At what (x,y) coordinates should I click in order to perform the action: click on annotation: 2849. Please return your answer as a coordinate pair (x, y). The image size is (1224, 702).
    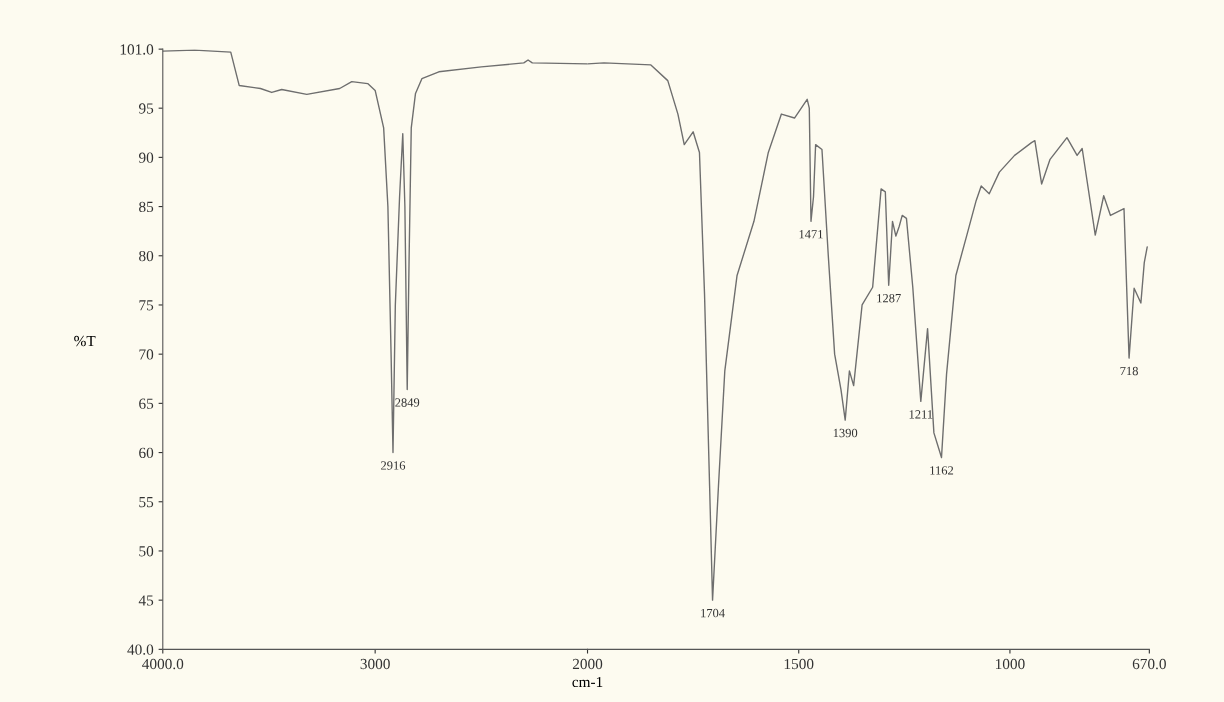
    Looking at the image, I should click on (407, 402).